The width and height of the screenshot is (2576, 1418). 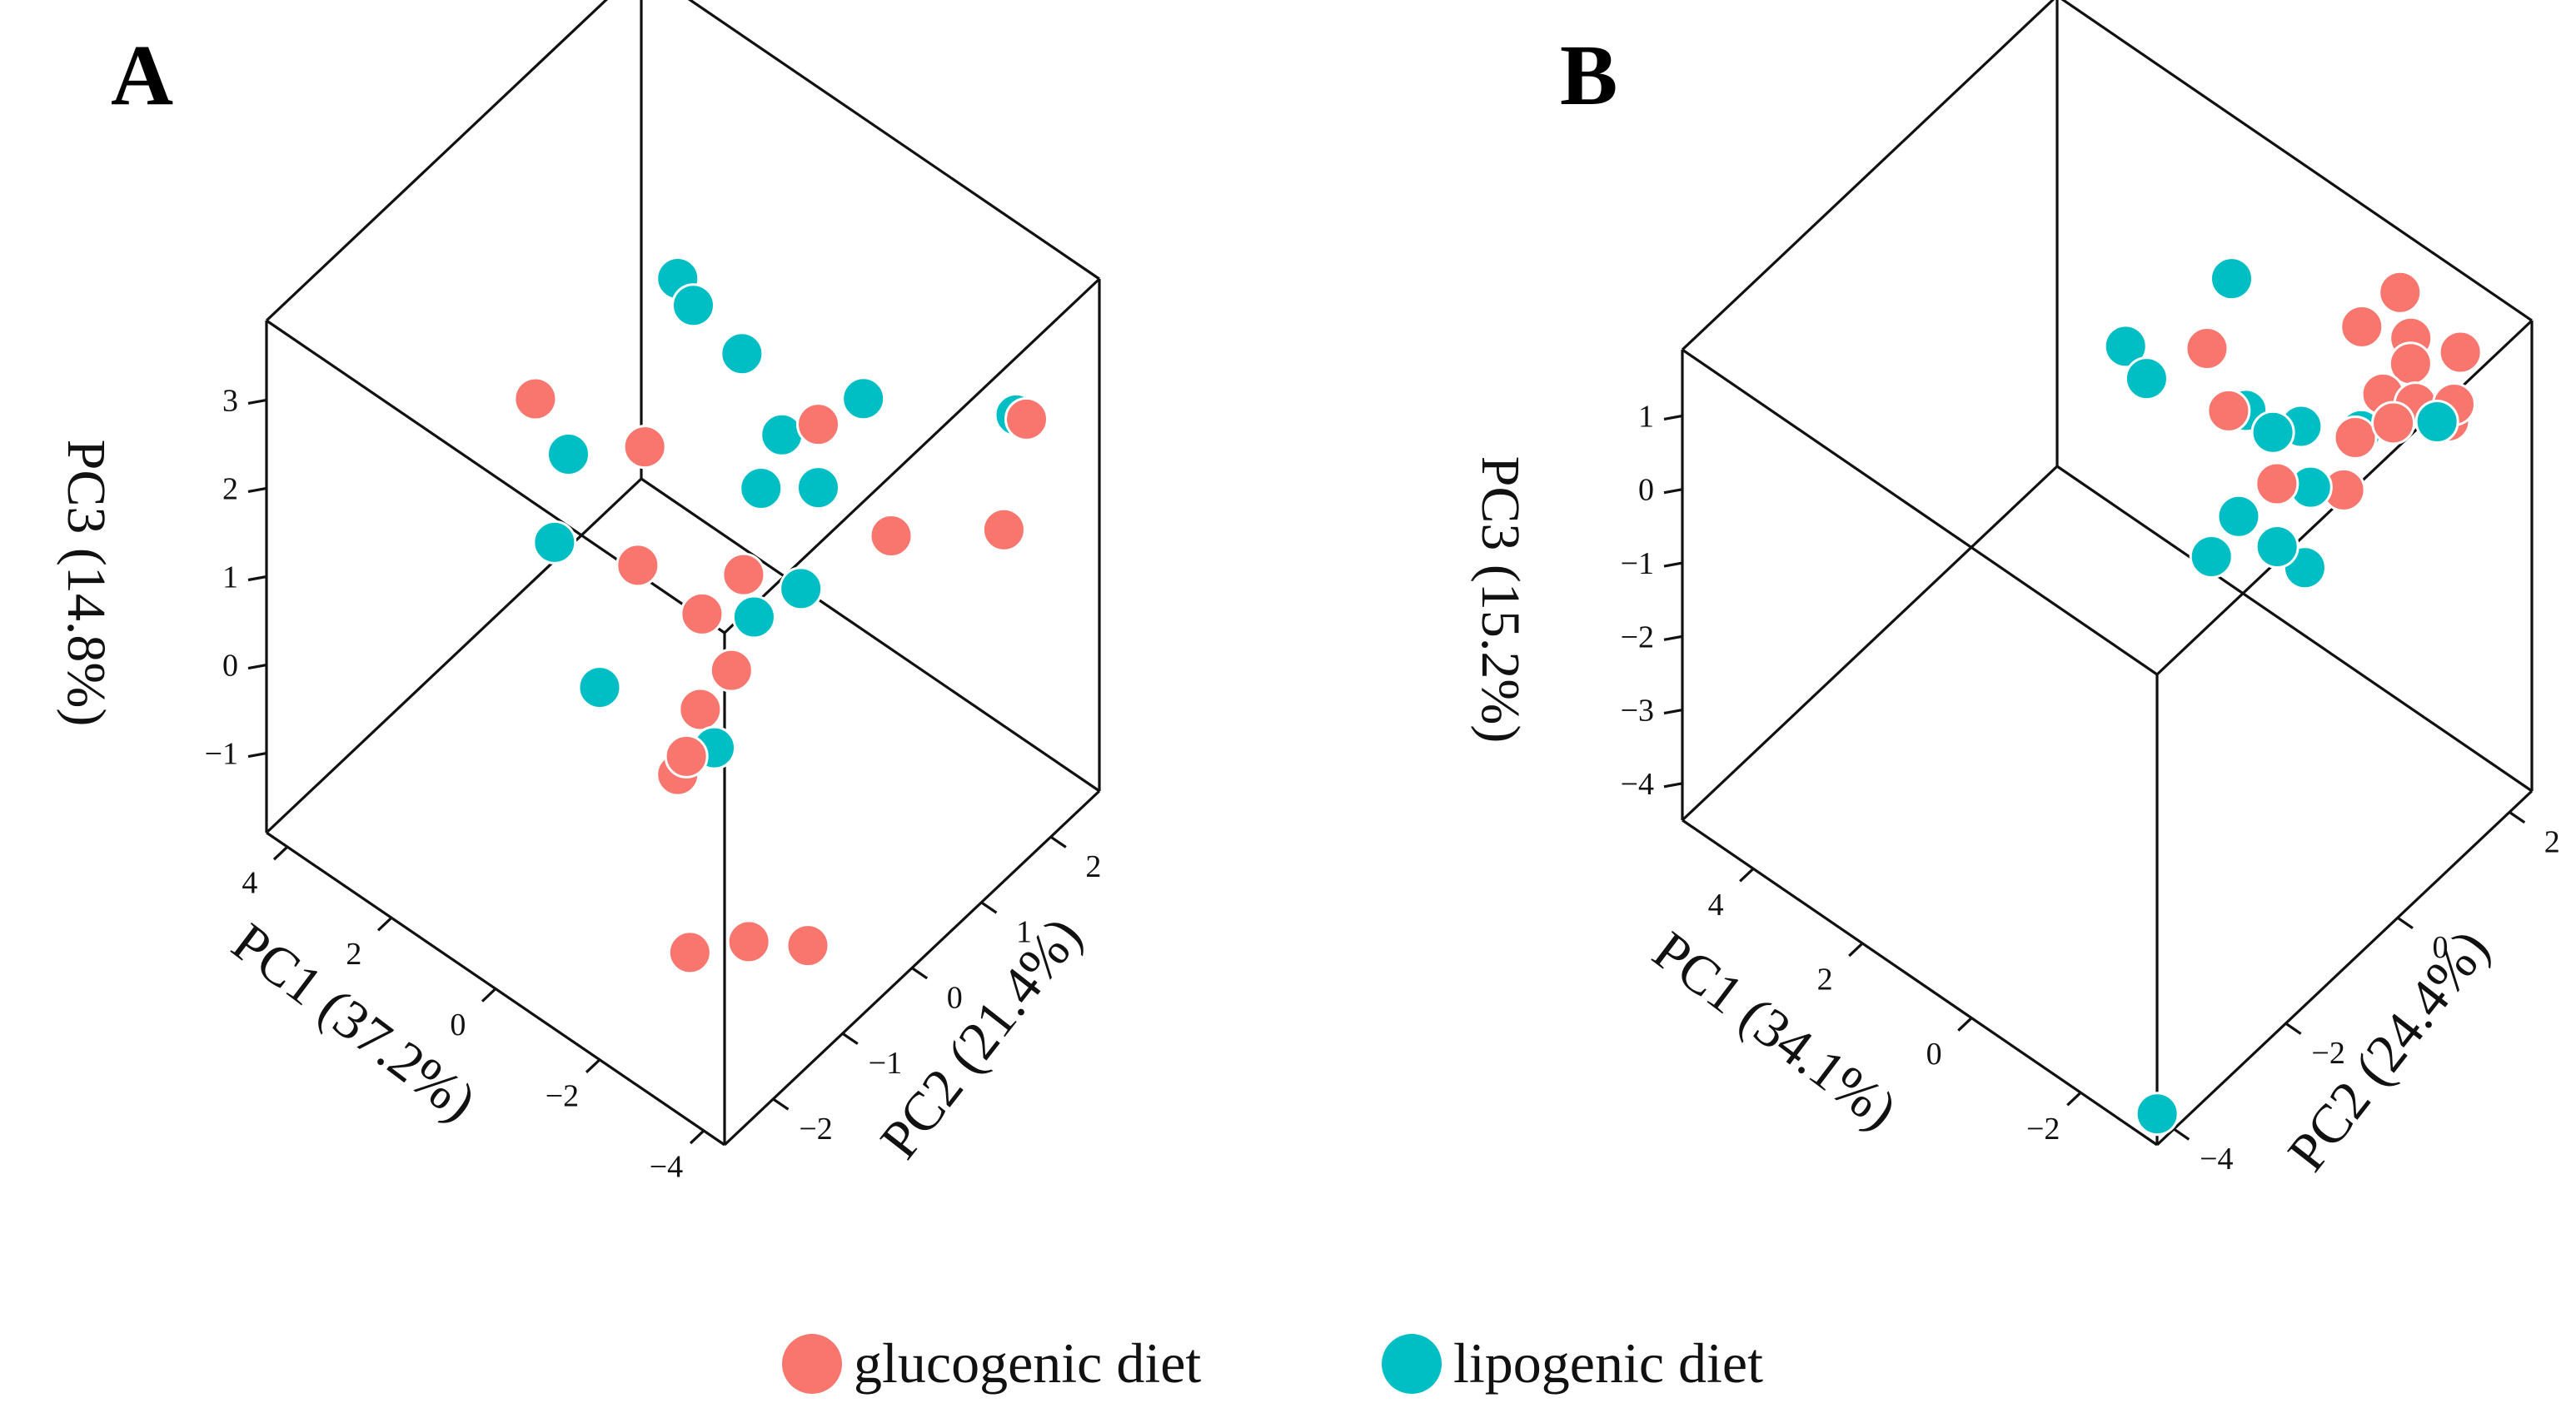 What do you see at coordinates (1646, 490) in the screenshot?
I see `pc3-tick-label: 0` at bounding box center [1646, 490].